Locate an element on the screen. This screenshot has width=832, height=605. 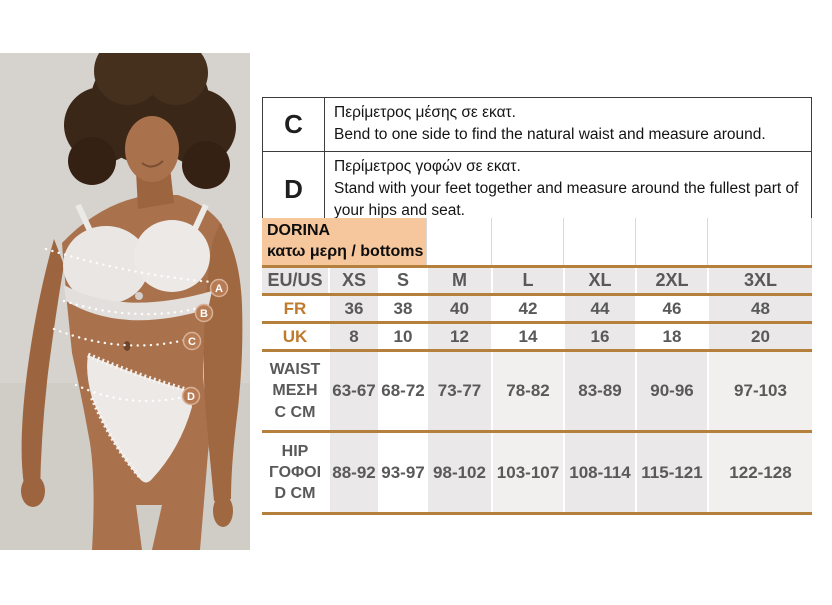
row-label-euus: EU/US is located at coordinates (295, 280).